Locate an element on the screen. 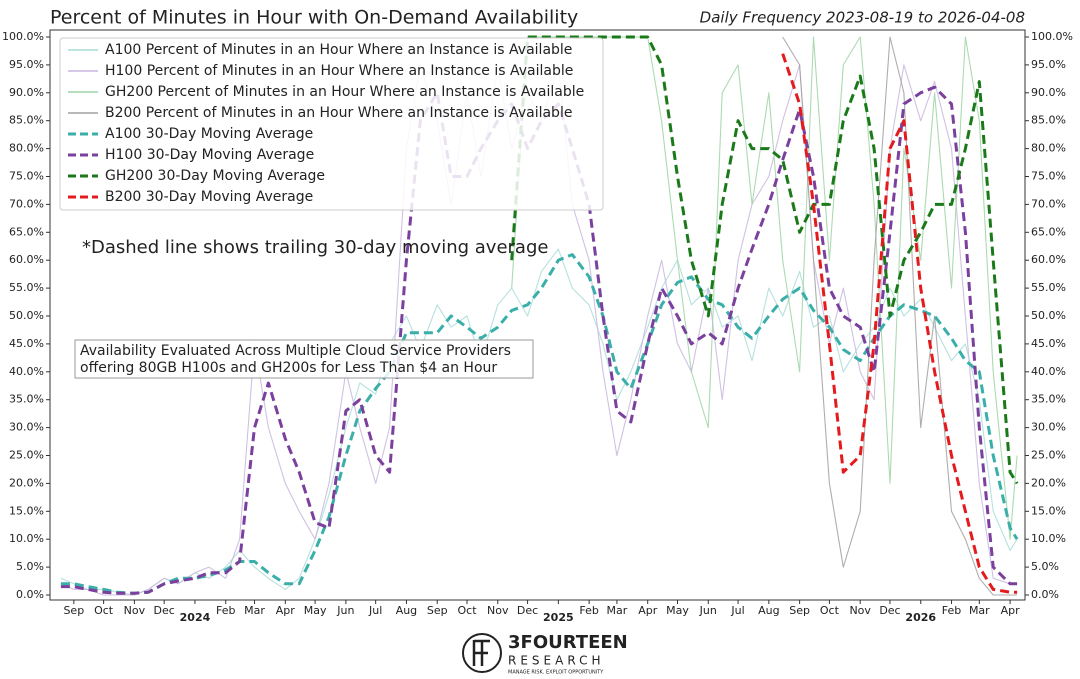  logo-subtitle: RESEARCH is located at coordinates (556, 661).